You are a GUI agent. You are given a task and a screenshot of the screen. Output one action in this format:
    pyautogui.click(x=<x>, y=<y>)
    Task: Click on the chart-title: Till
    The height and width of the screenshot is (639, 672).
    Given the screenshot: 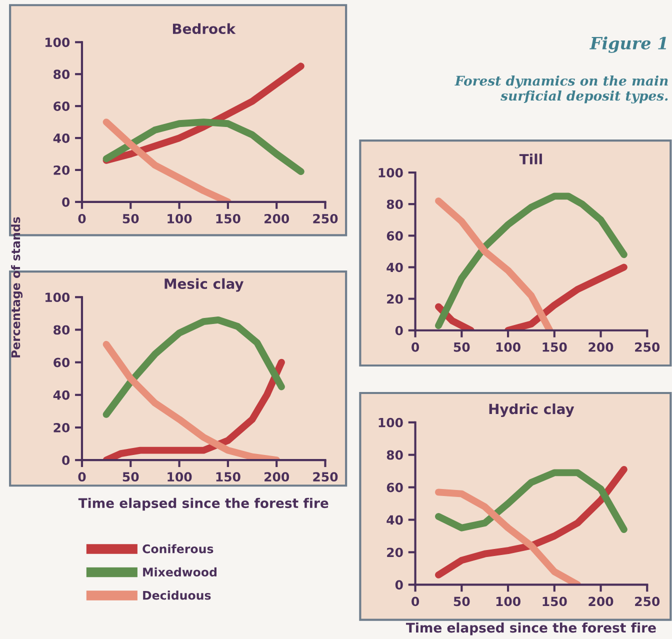 What is the action you would take?
    pyautogui.click(x=530, y=159)
    